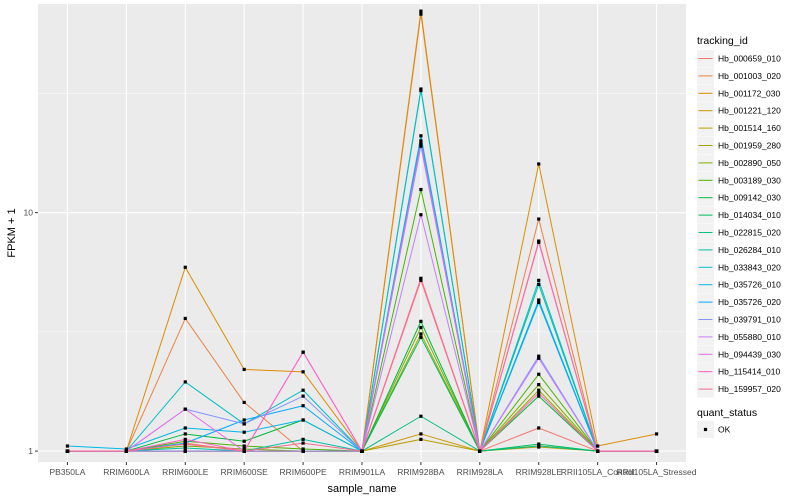 The width and height of the screenshot is (800, 500). What do you see at coordinates (749, 180) in the screenshot?
I see `legend-label: Hb_003189_030` at bounding box center [749, 180].